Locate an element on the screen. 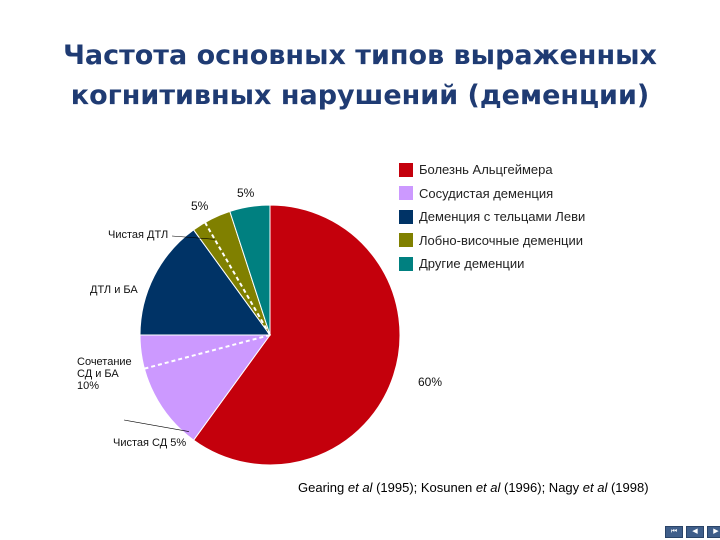  leader-pure-dlb is located at coordinates (193, 237).